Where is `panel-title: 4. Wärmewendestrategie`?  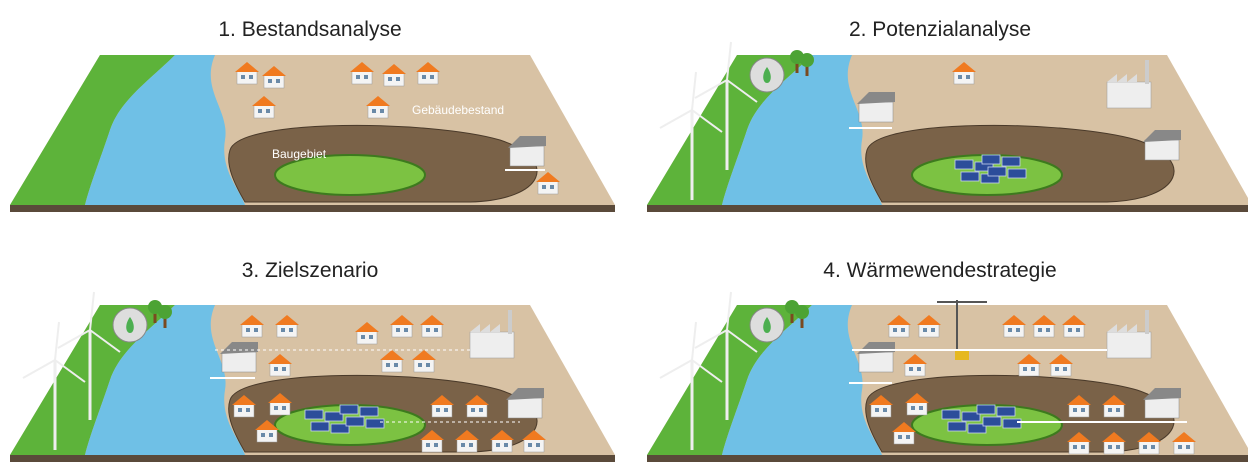
panel-title: 4. Wärmewendestrategie is located at coordinates (939, 270).